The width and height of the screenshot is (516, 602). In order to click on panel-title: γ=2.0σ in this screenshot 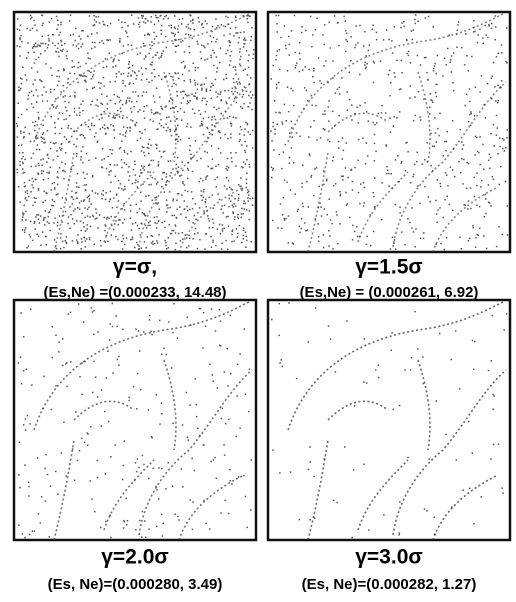, I will do `click(135, 557)`.